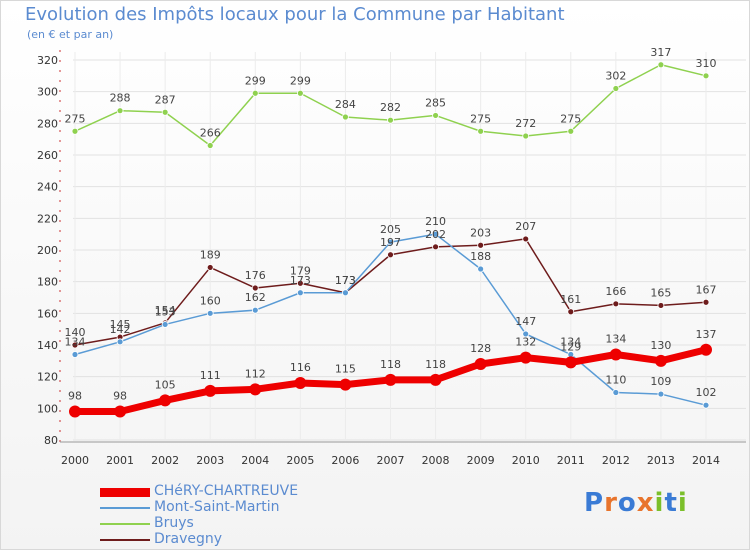 Image resolution: width=750 pixels, height=550 pixels. Describe the element at coordinates (615, 76) in the screenshot. I see `data-label: 302` at that location.